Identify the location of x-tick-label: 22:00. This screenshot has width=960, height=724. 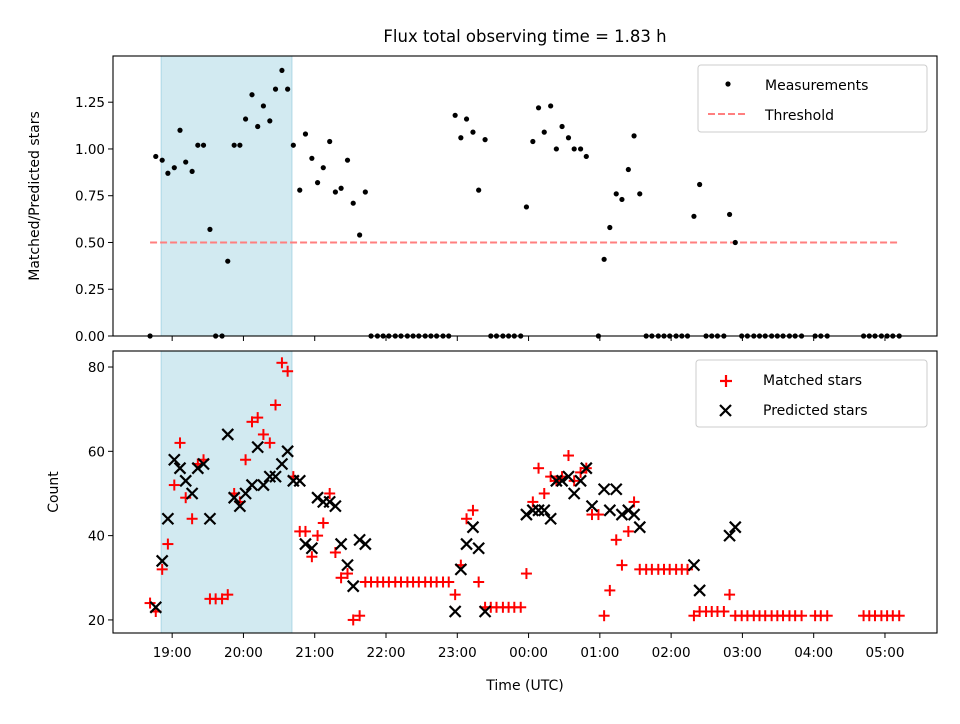
(386, 653).